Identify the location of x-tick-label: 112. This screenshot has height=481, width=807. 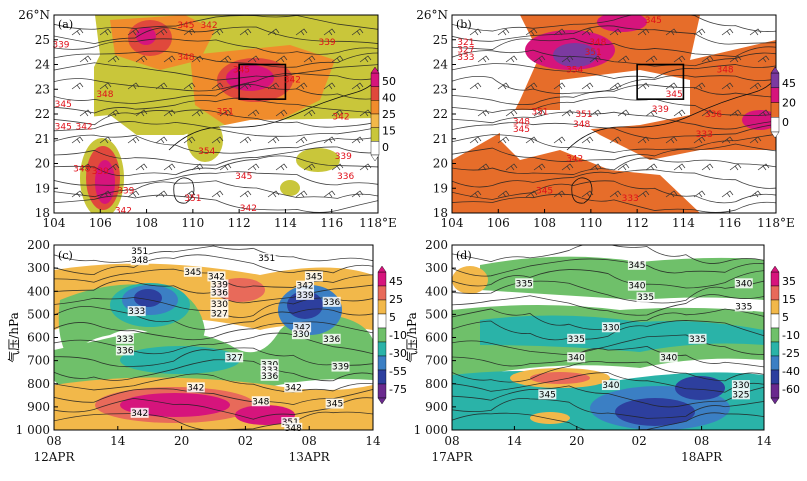
(637, 223).